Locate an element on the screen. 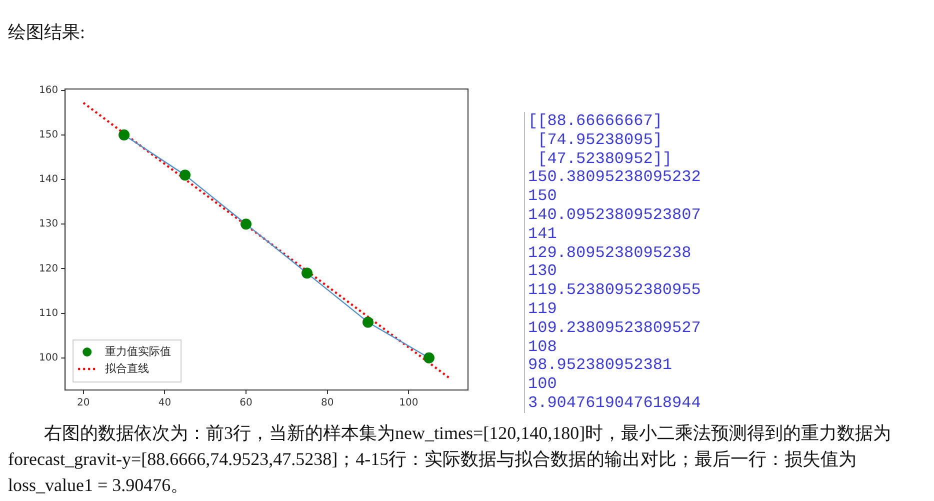 This screenshot has height=501, width=934. x-tick-label: 40 is located at coordinates (165, 403).